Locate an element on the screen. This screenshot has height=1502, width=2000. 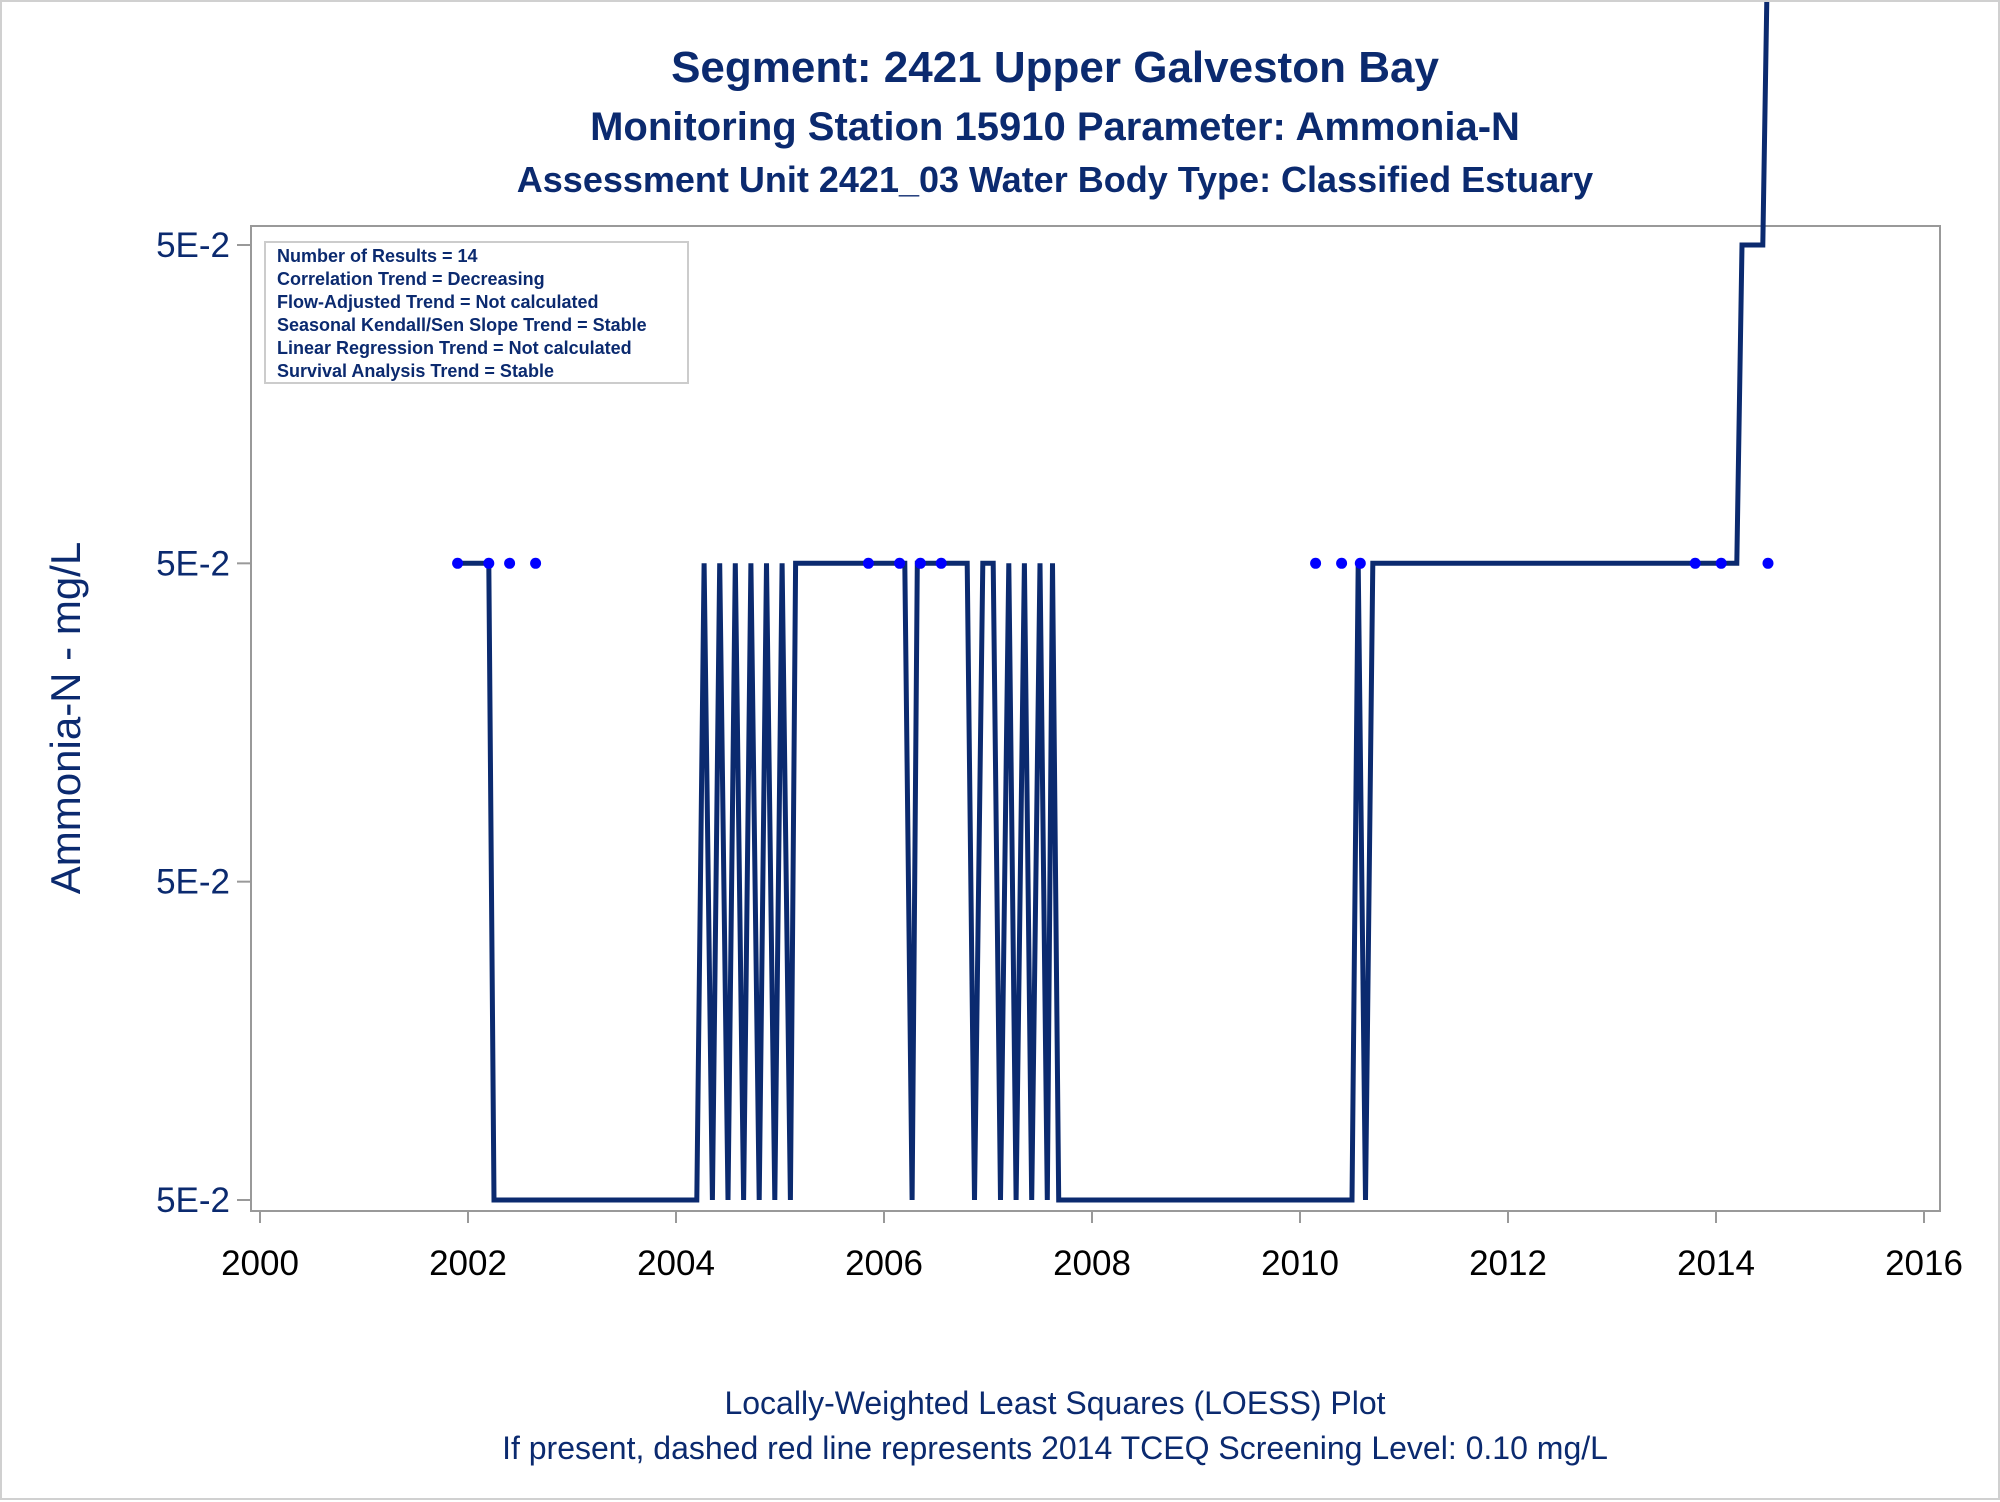
chart-title: Segment: 2421 Upper Galveston Bay is located at coordinates (1055, 67).